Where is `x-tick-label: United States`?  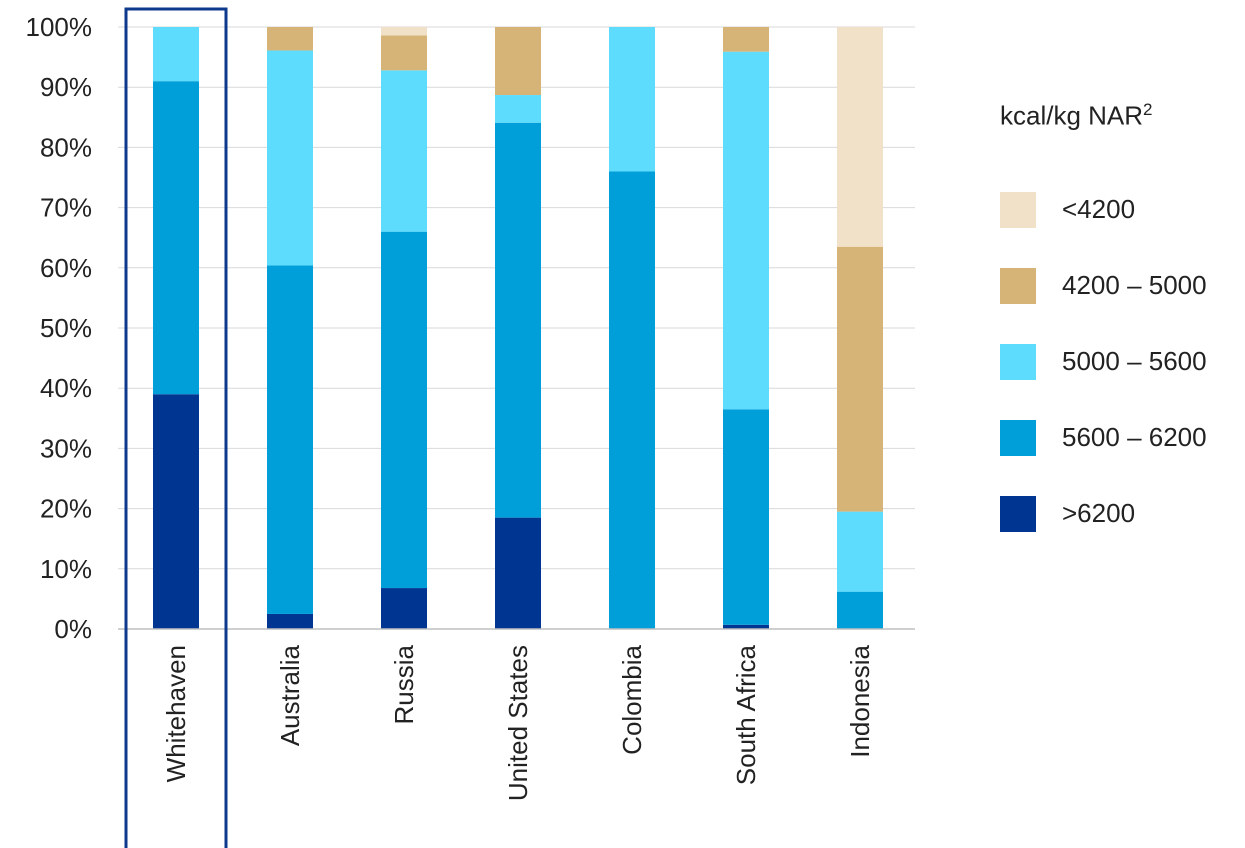 x-tick-label: United States is located at coordinates (518, 723).